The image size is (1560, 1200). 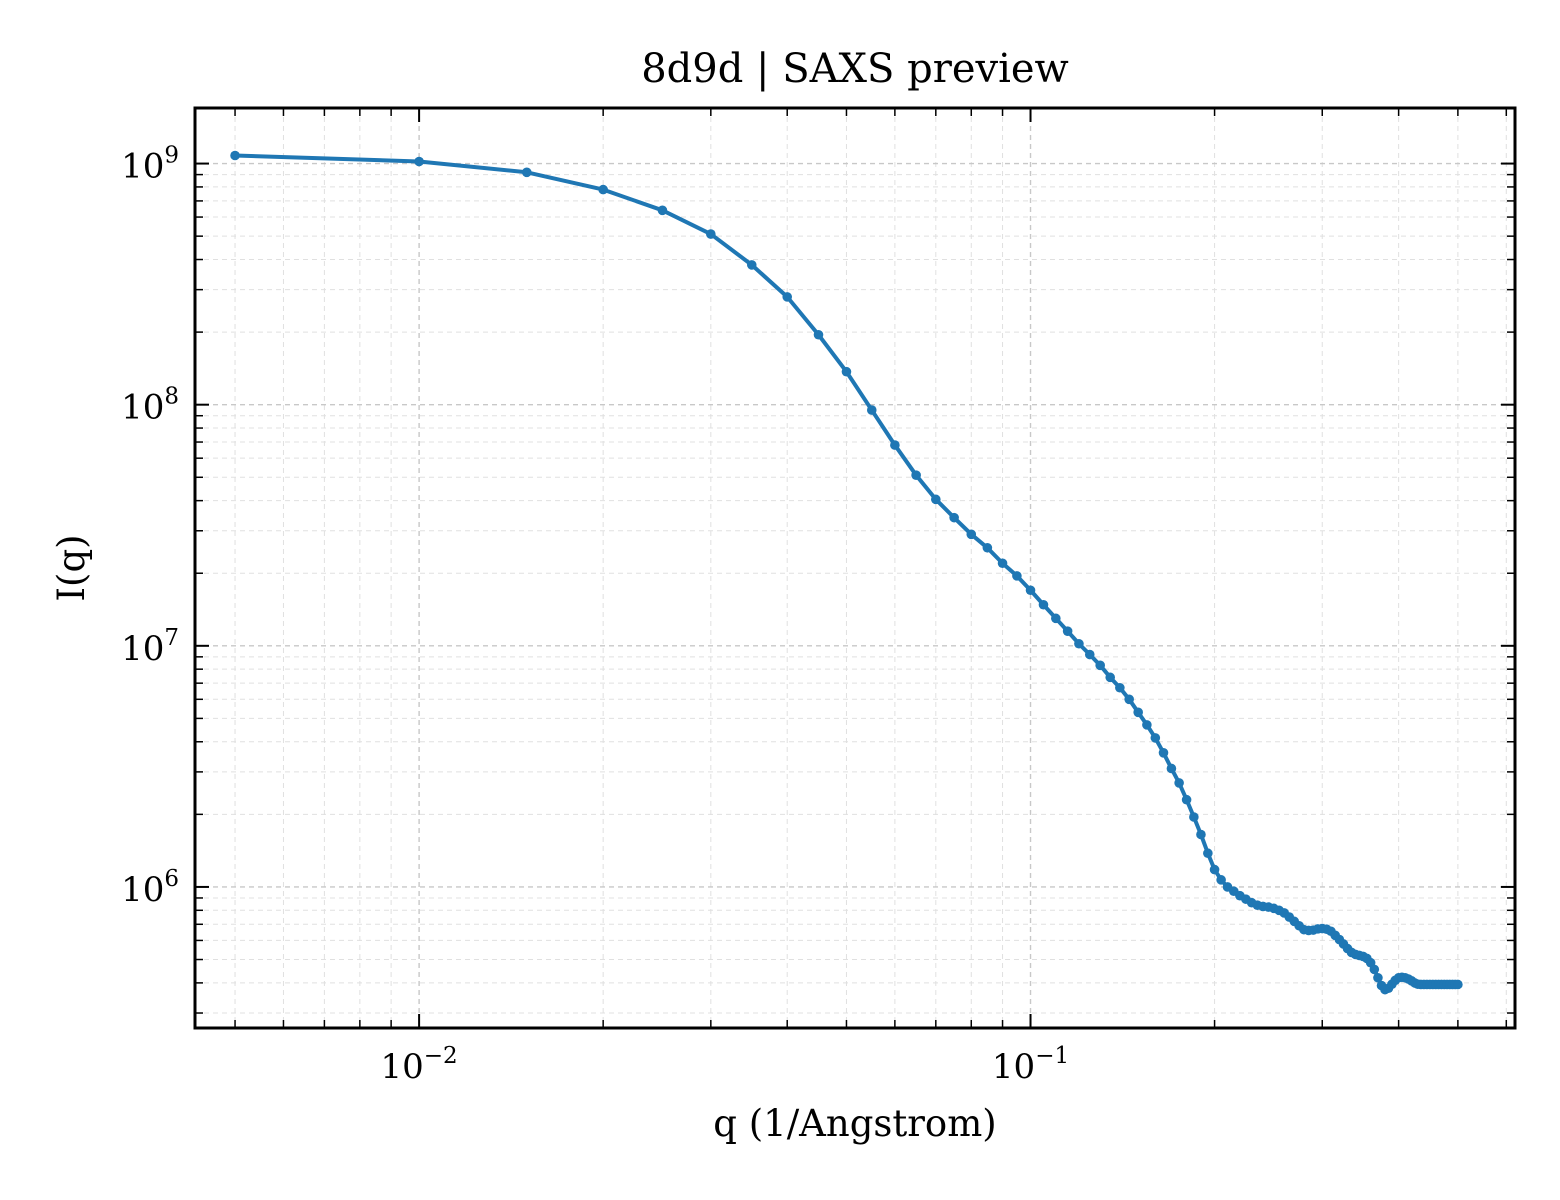 I want to click on x-tick-label: 10⁻², so click(x=419, y=1065).